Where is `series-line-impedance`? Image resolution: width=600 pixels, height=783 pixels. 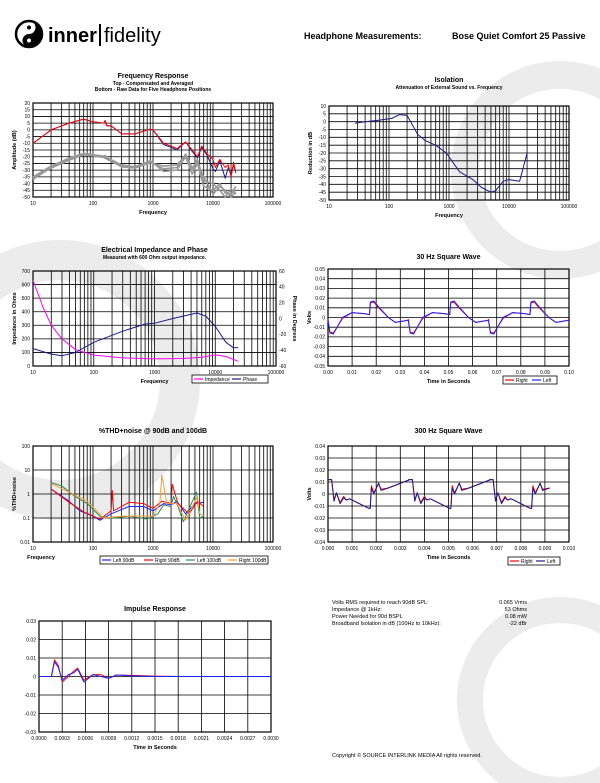 series-line-impedance is located at coordinates (135, 321).